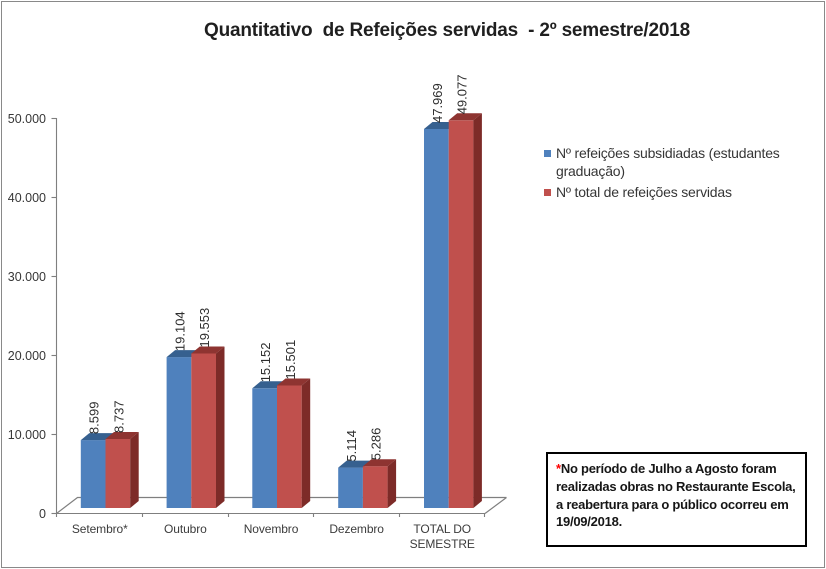  I want to click on svg-text: 15.152, so click(265, 363).